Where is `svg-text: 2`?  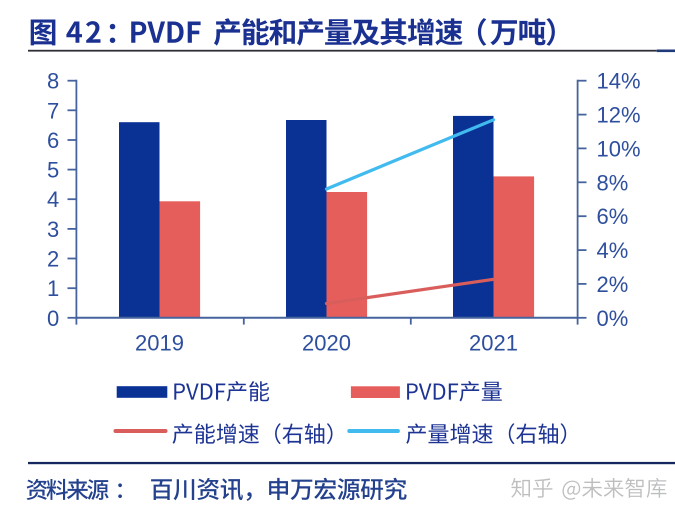 svg-text: 2 is located at coordinates (53, 259).